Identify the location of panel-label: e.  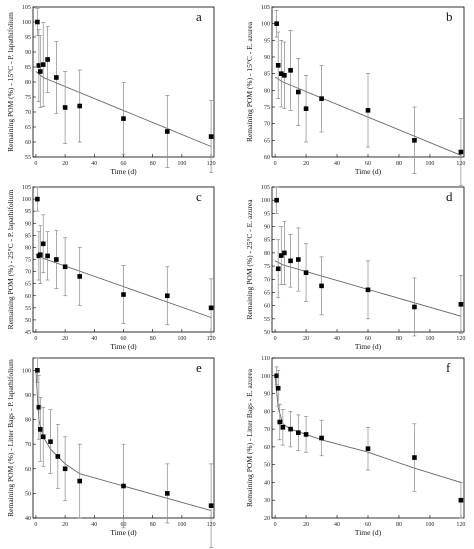
(199, 367).